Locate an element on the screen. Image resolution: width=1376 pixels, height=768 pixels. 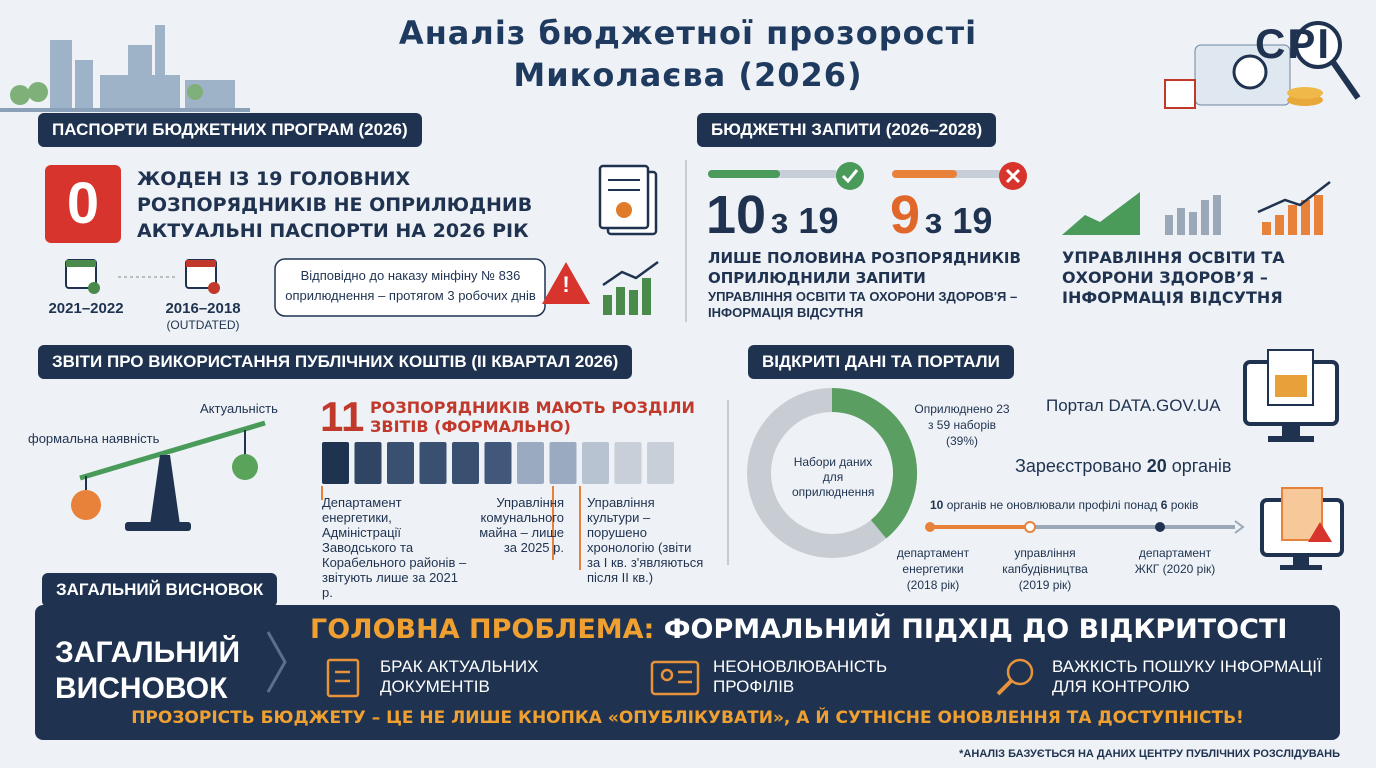
red-square is located at coordinates (83, 204).